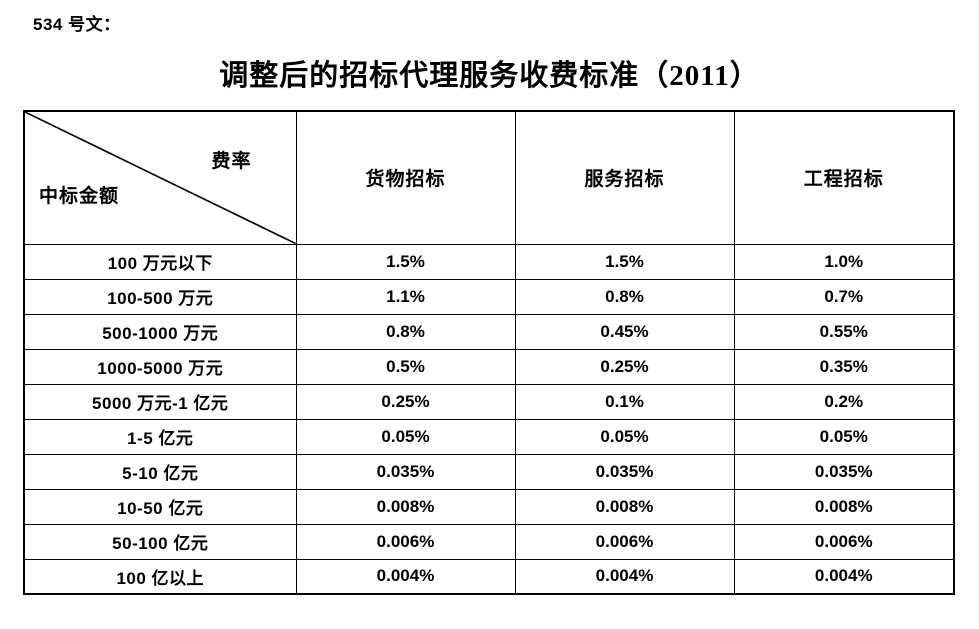  I want to click on row-label: 1-5 亿元, so click(160, 436).